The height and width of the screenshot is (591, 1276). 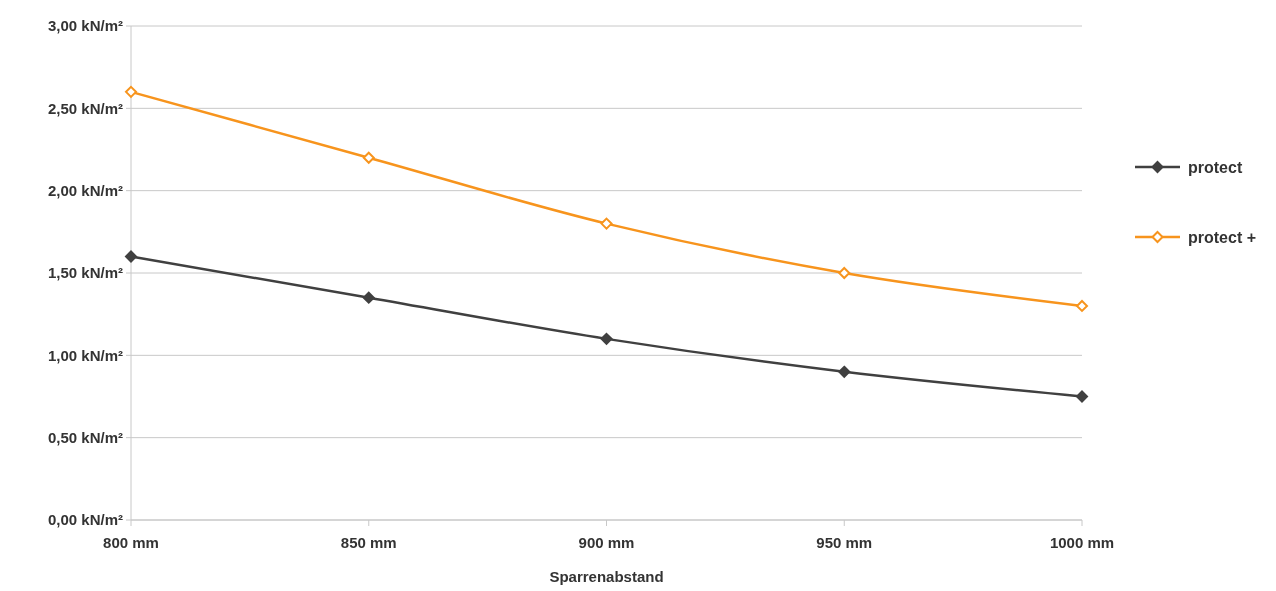 I want to click on y-tick-label: 2,00 kN/m², so click(x=85, y=190).